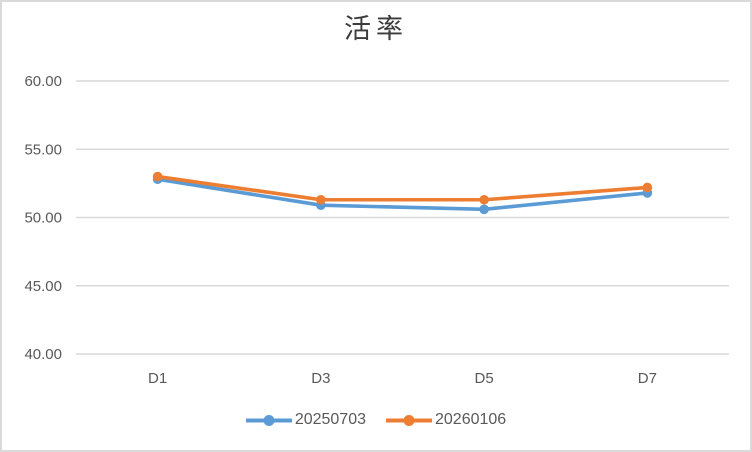 The image size is (752, 452). What do you see at coordinates (330, 419) in the screenshot?
I see `legend-label: 20250703` at bounding box center [330, 419].